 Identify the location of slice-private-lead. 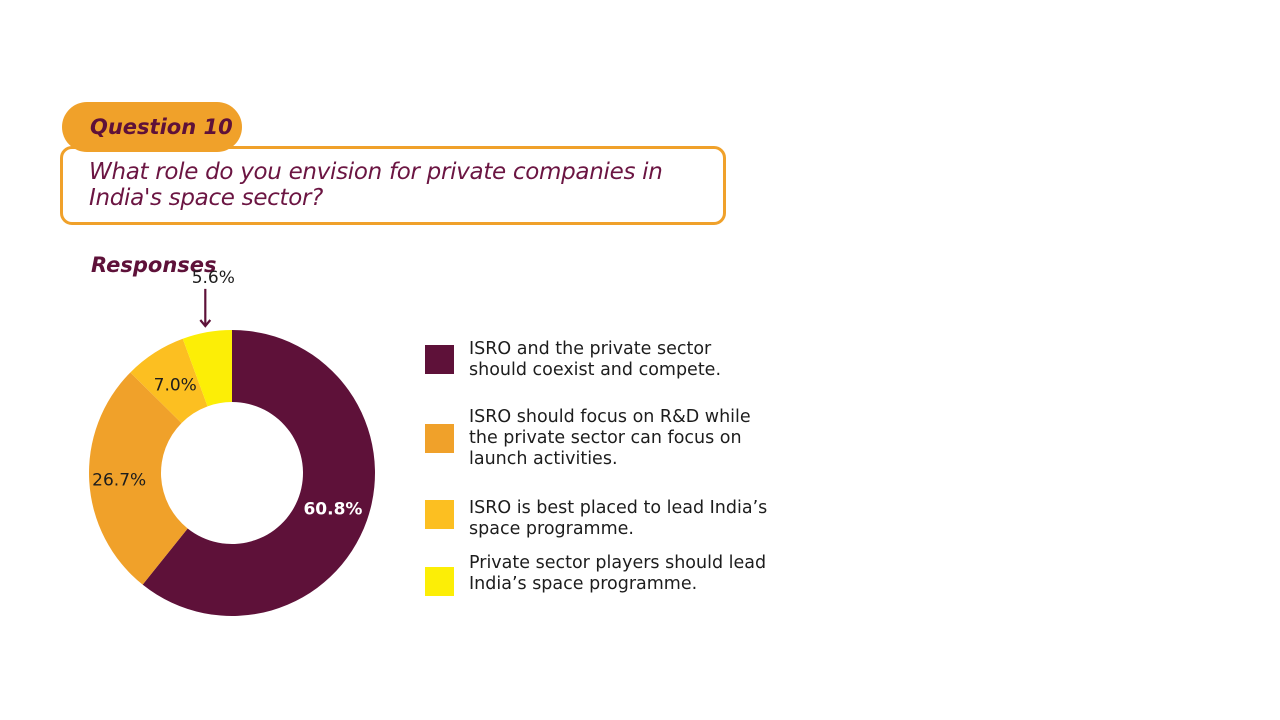
(207, 368).